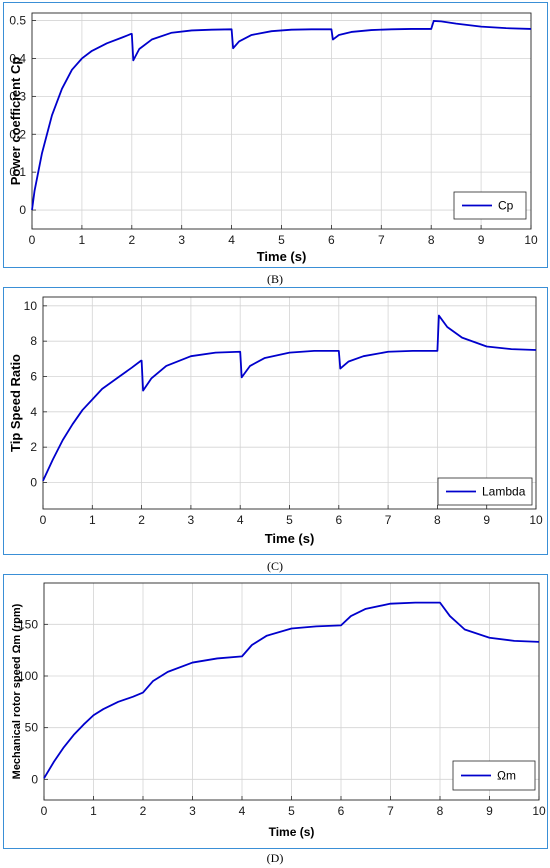 The height and width of the screenshot is (868, 550). I want to click on y-tick-label: 100, so click(28, 676).